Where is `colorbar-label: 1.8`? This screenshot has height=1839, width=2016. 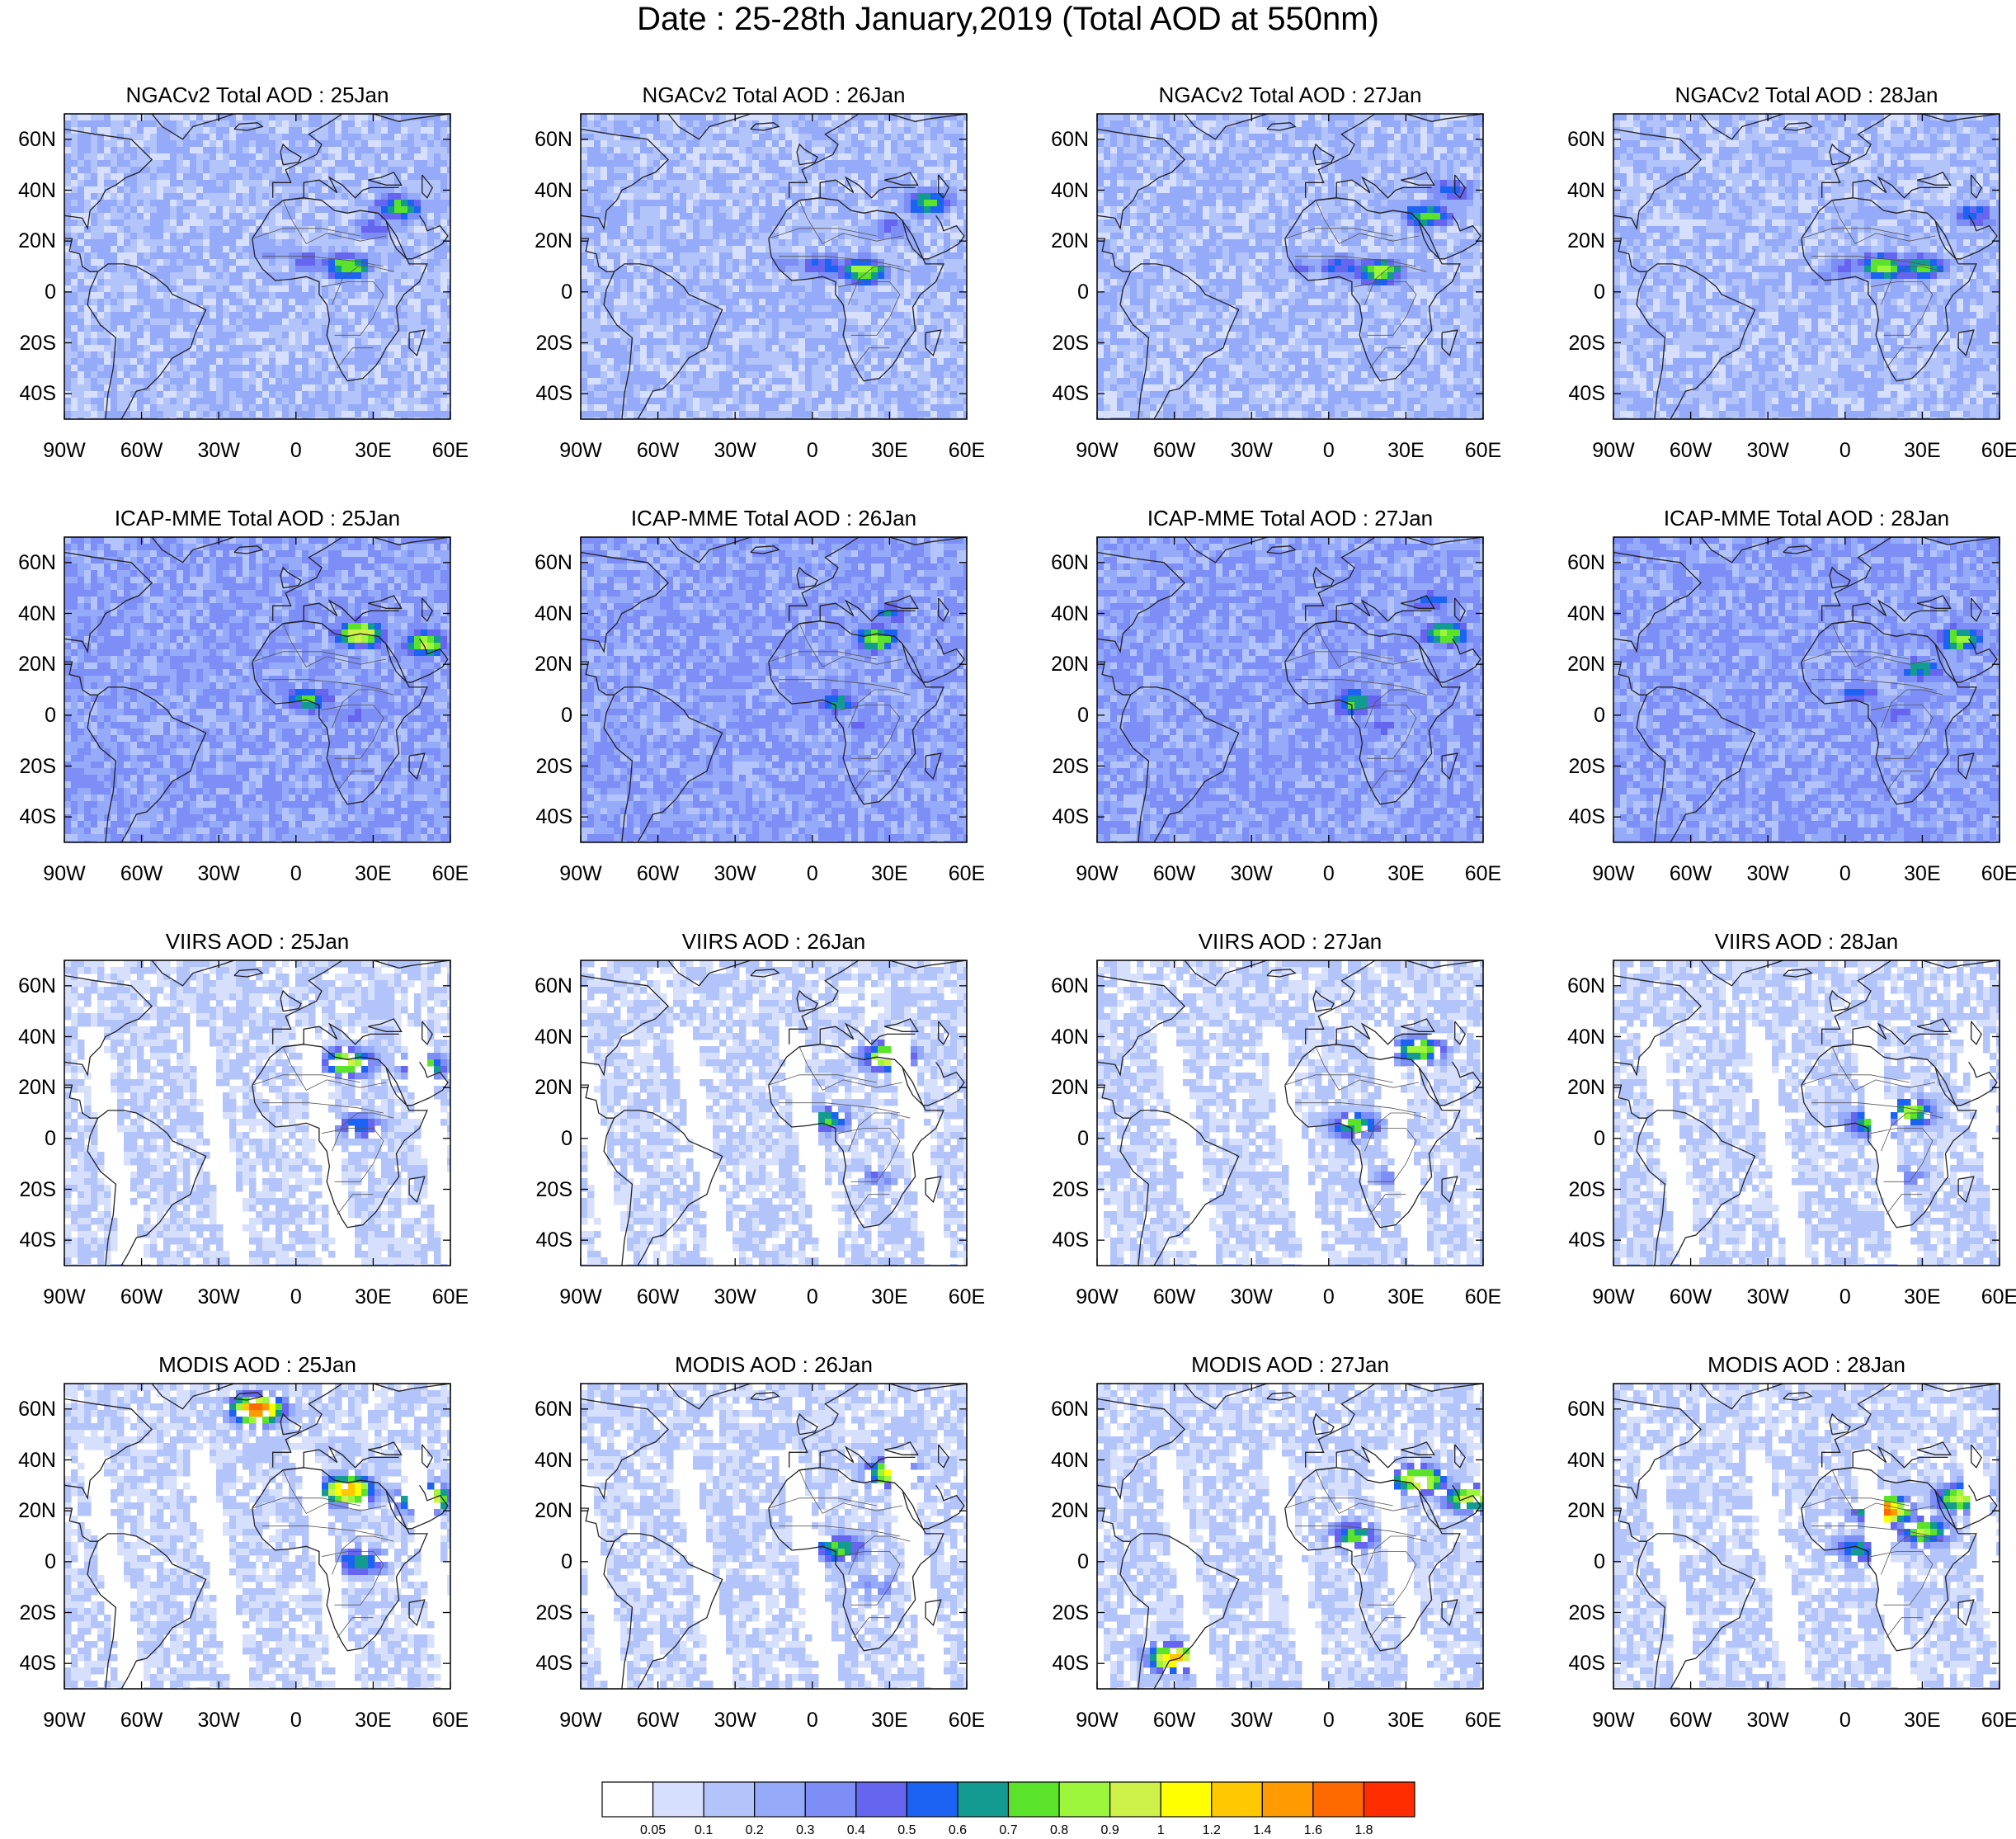 colorbar-label: 1.8 is located at coordinates (1363, 1830).